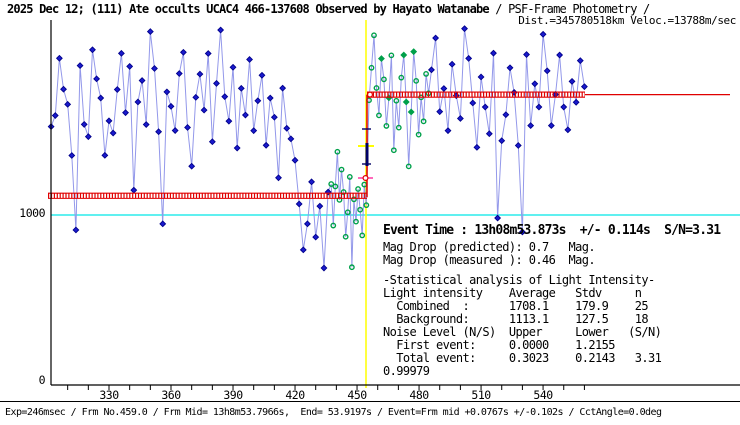 This screenshot has height=425, width=740. I want to click on y-axis-label: 0, so click(42, 380).